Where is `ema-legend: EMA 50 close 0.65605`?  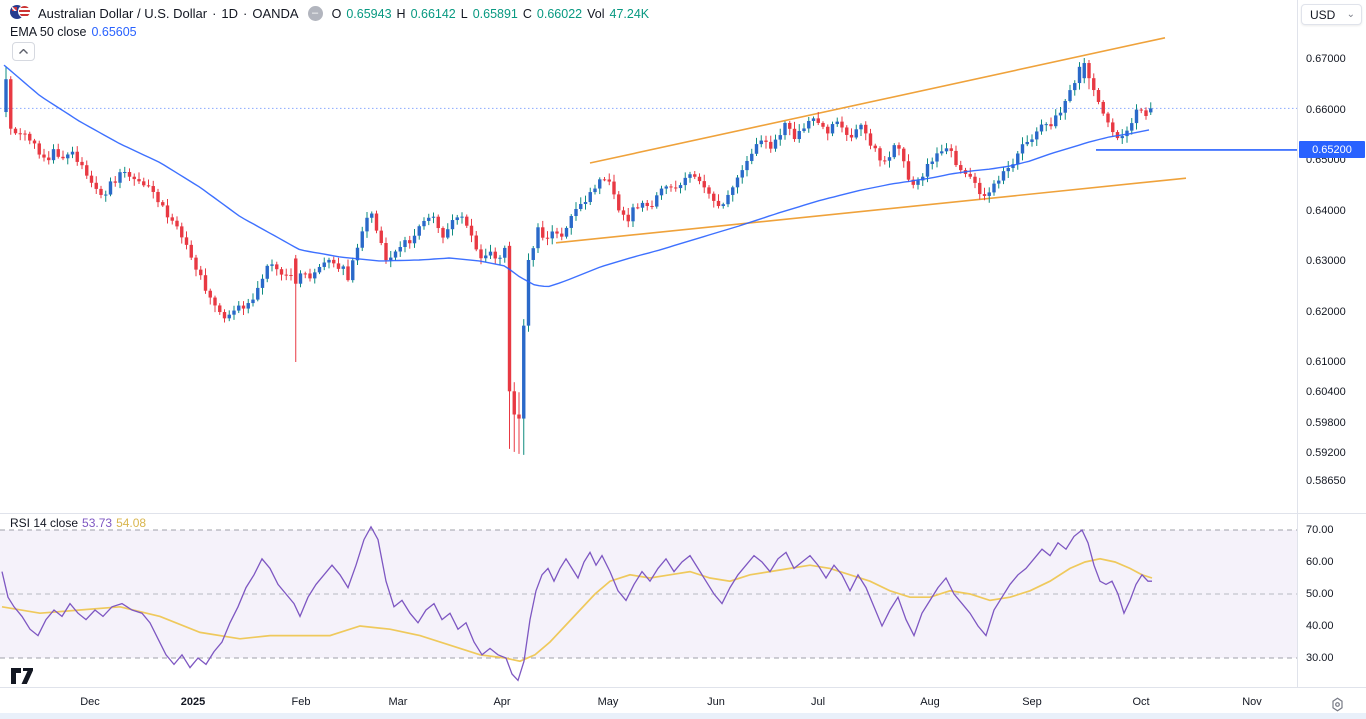 ema-legend: EMA 50 close 0.65605 is located at coordinates (73, 32).